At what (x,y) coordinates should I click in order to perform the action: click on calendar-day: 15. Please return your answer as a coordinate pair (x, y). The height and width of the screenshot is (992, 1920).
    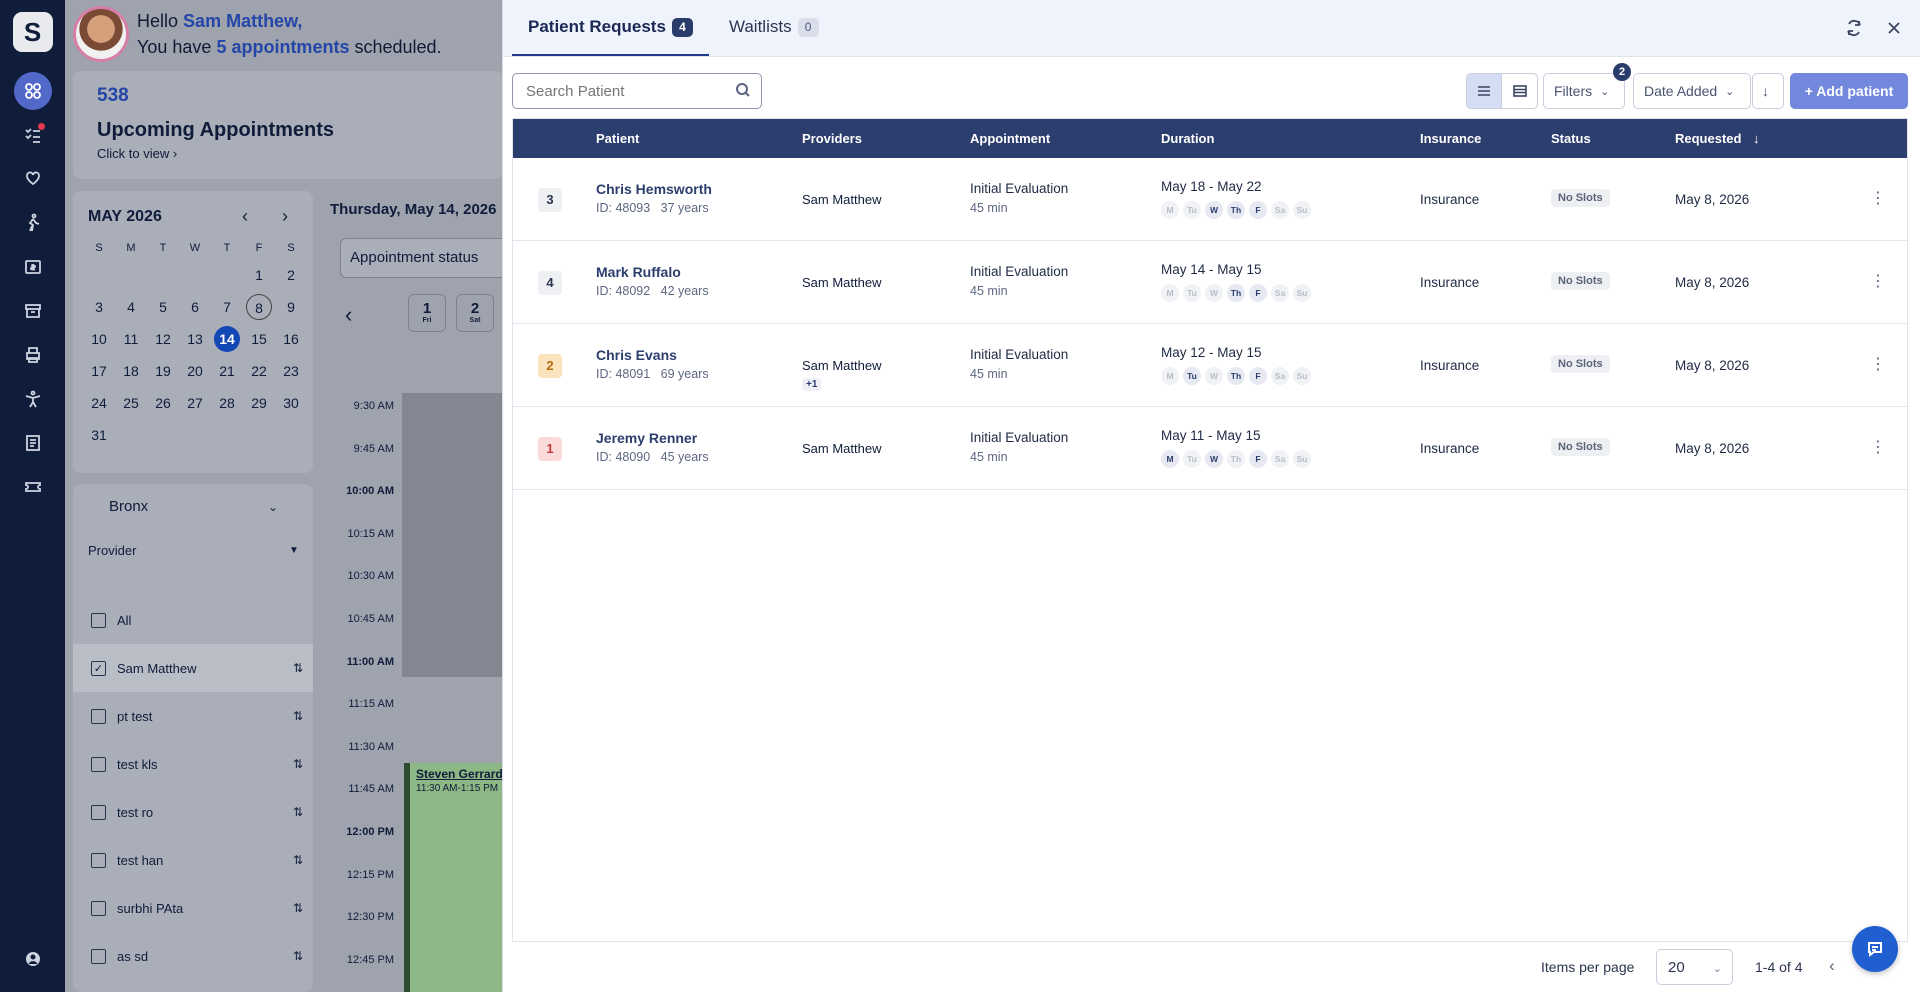
    Looking at the image, I should click on (259, 339).